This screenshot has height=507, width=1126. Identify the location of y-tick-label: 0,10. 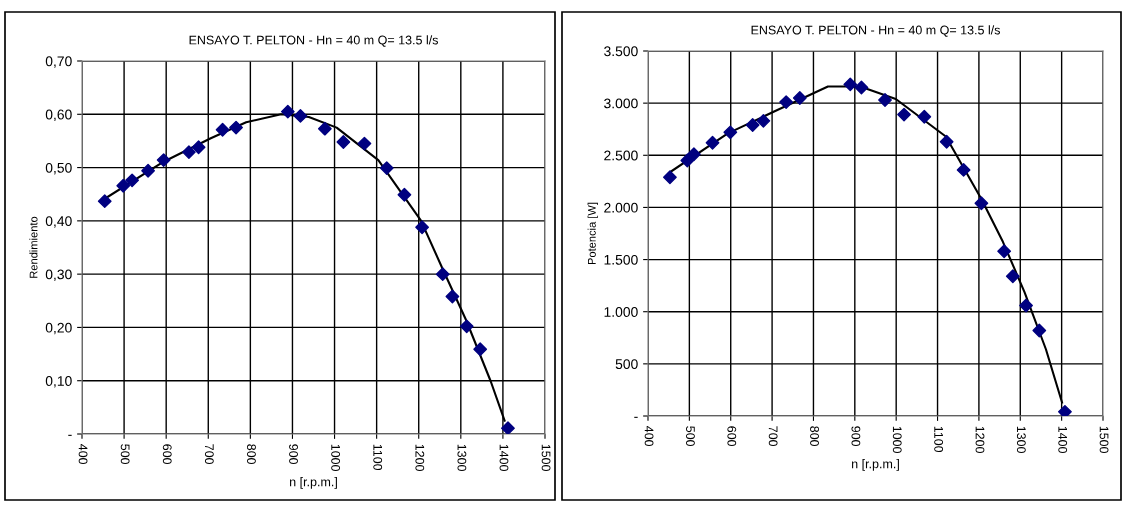
(58, 382).